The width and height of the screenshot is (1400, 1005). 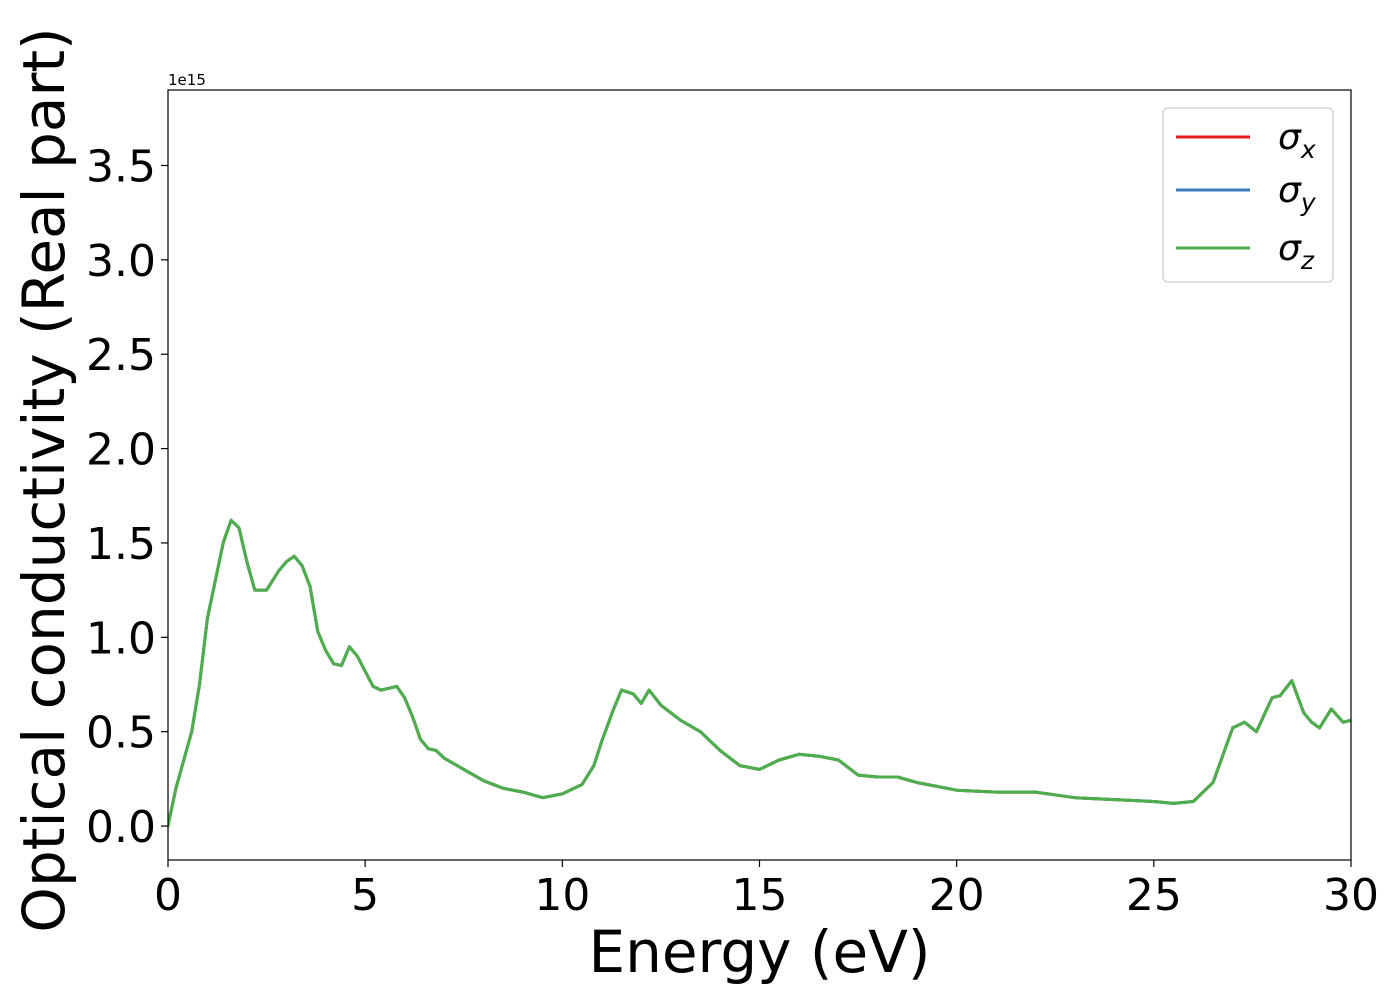 I want to click on legend-box, so click(x=1248, y=195).